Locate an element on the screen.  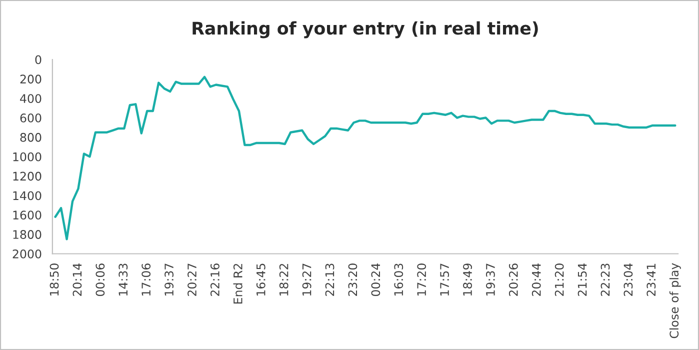
y-tick-label: 2000 is located at coordinates (27, 253).